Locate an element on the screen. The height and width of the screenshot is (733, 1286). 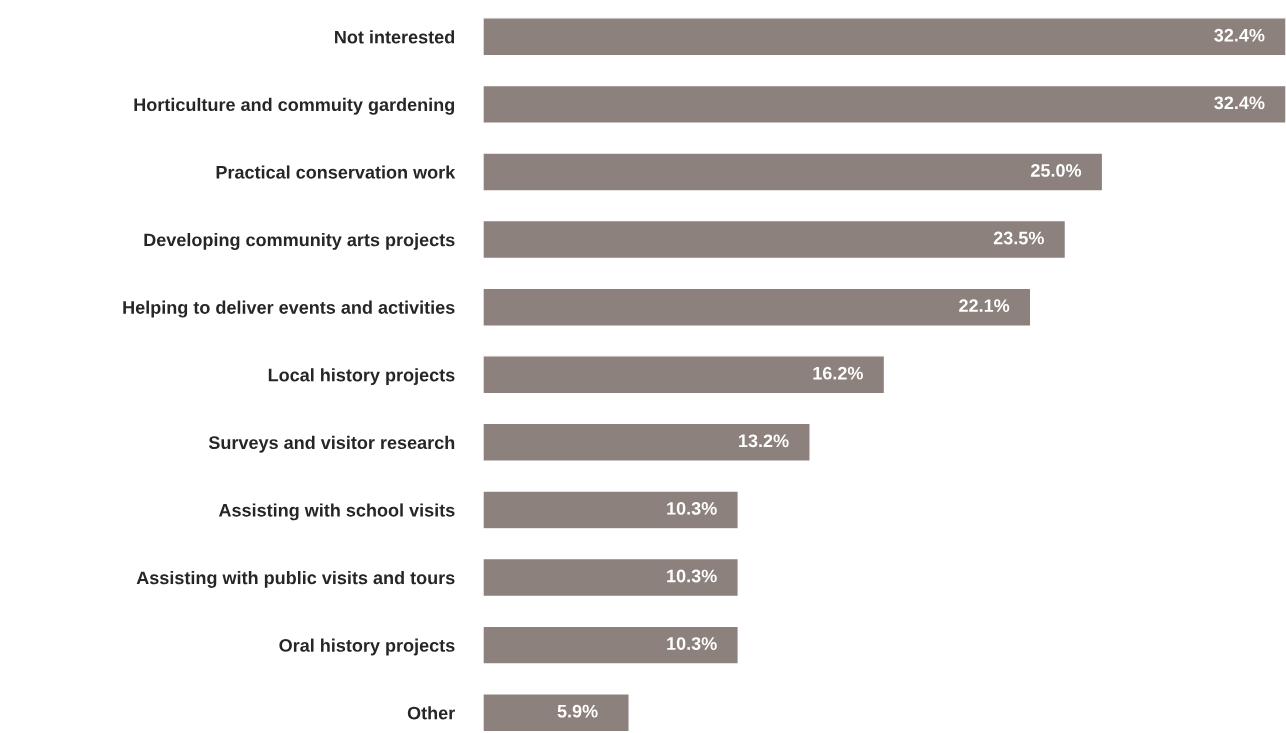
y-tick-label: Practical conservation work is located at coordinates (336, 172).